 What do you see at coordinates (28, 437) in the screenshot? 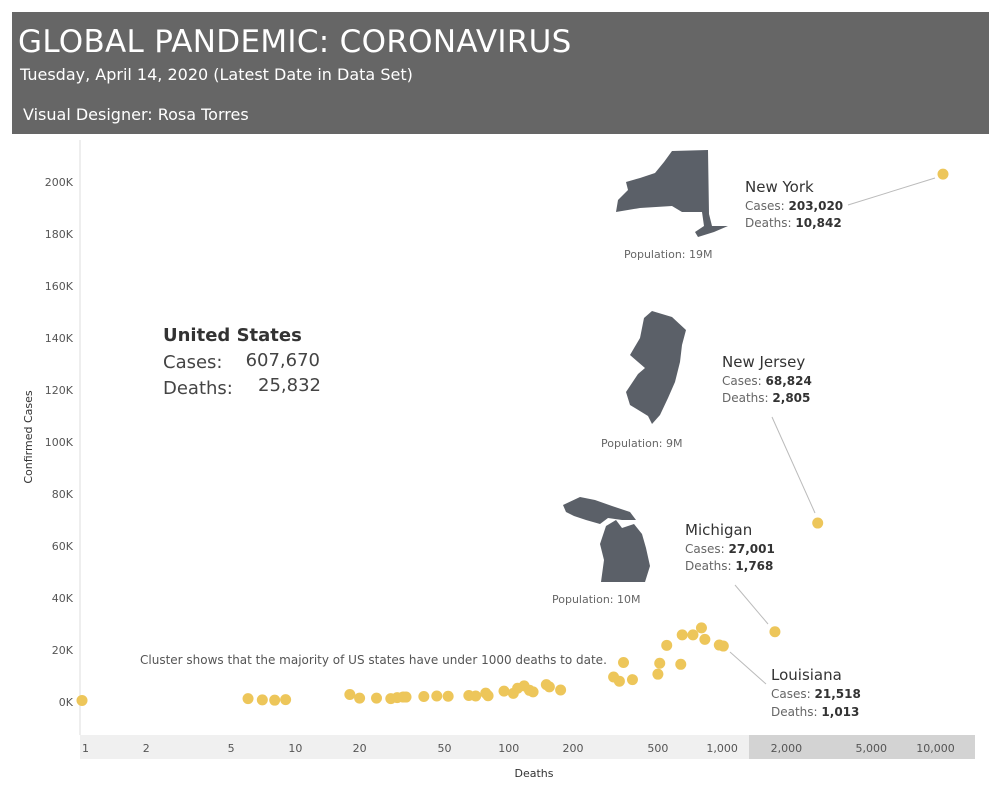
I see `y-axis-title: Confirmed Cases` at bounding box center [28, 437].